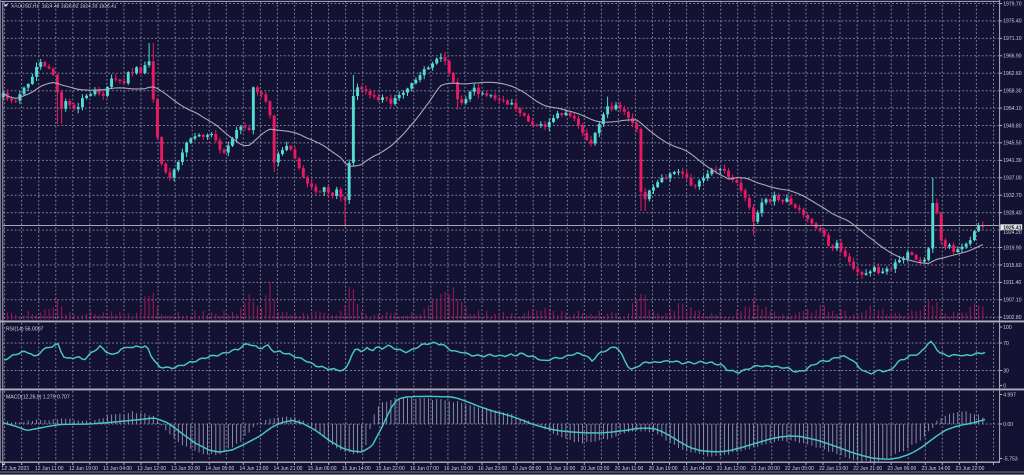  Describe the element at coordinates (288, 469) in the screenshot. I see `svg-text: 14 Jun 21:00` at that location.